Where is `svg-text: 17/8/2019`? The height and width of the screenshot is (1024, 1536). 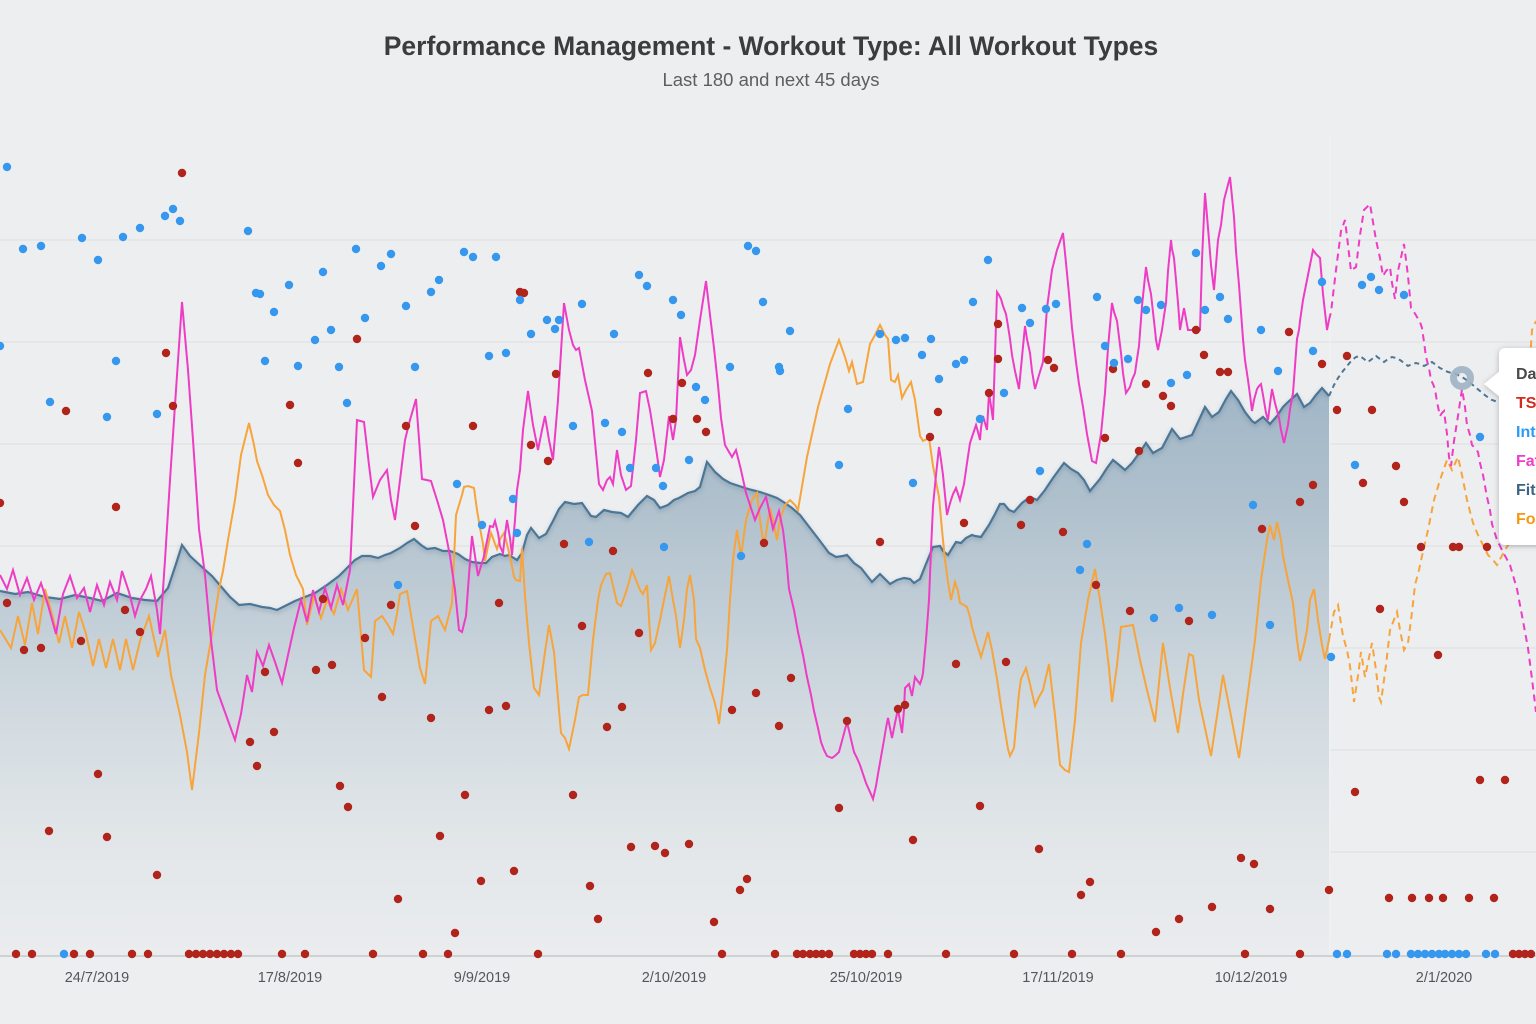 svg-text: 17/8/2019 is located at coordinates (290, 978).